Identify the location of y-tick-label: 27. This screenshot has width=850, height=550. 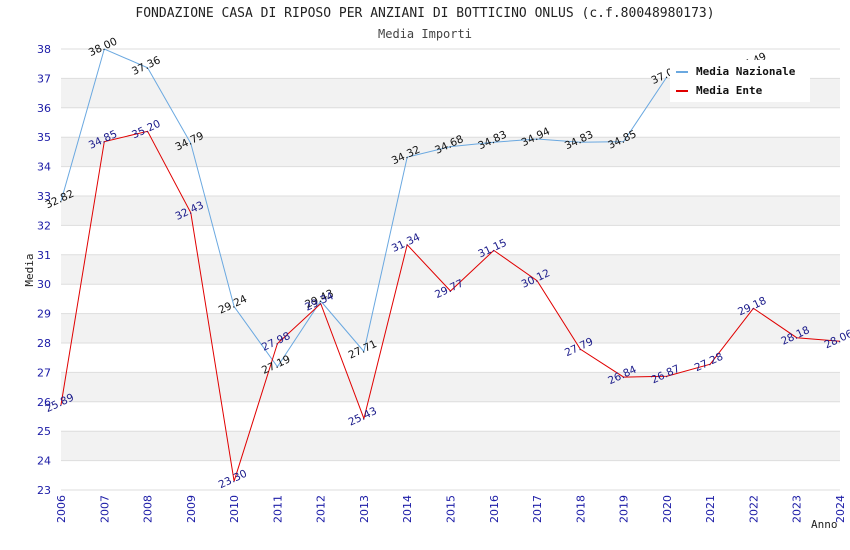
(44, 372).